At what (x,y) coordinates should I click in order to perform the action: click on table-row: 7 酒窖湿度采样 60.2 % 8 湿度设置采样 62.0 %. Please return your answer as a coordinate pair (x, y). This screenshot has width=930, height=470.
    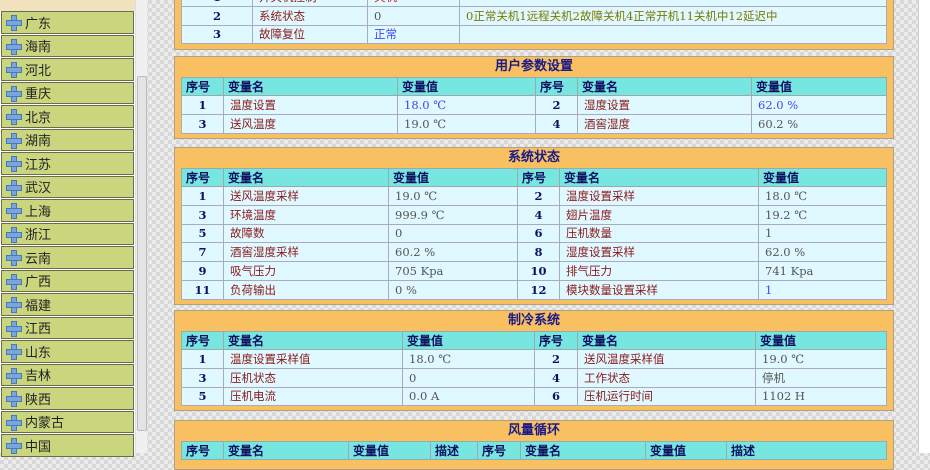
    Looking at the image, I should click on (534, 252).